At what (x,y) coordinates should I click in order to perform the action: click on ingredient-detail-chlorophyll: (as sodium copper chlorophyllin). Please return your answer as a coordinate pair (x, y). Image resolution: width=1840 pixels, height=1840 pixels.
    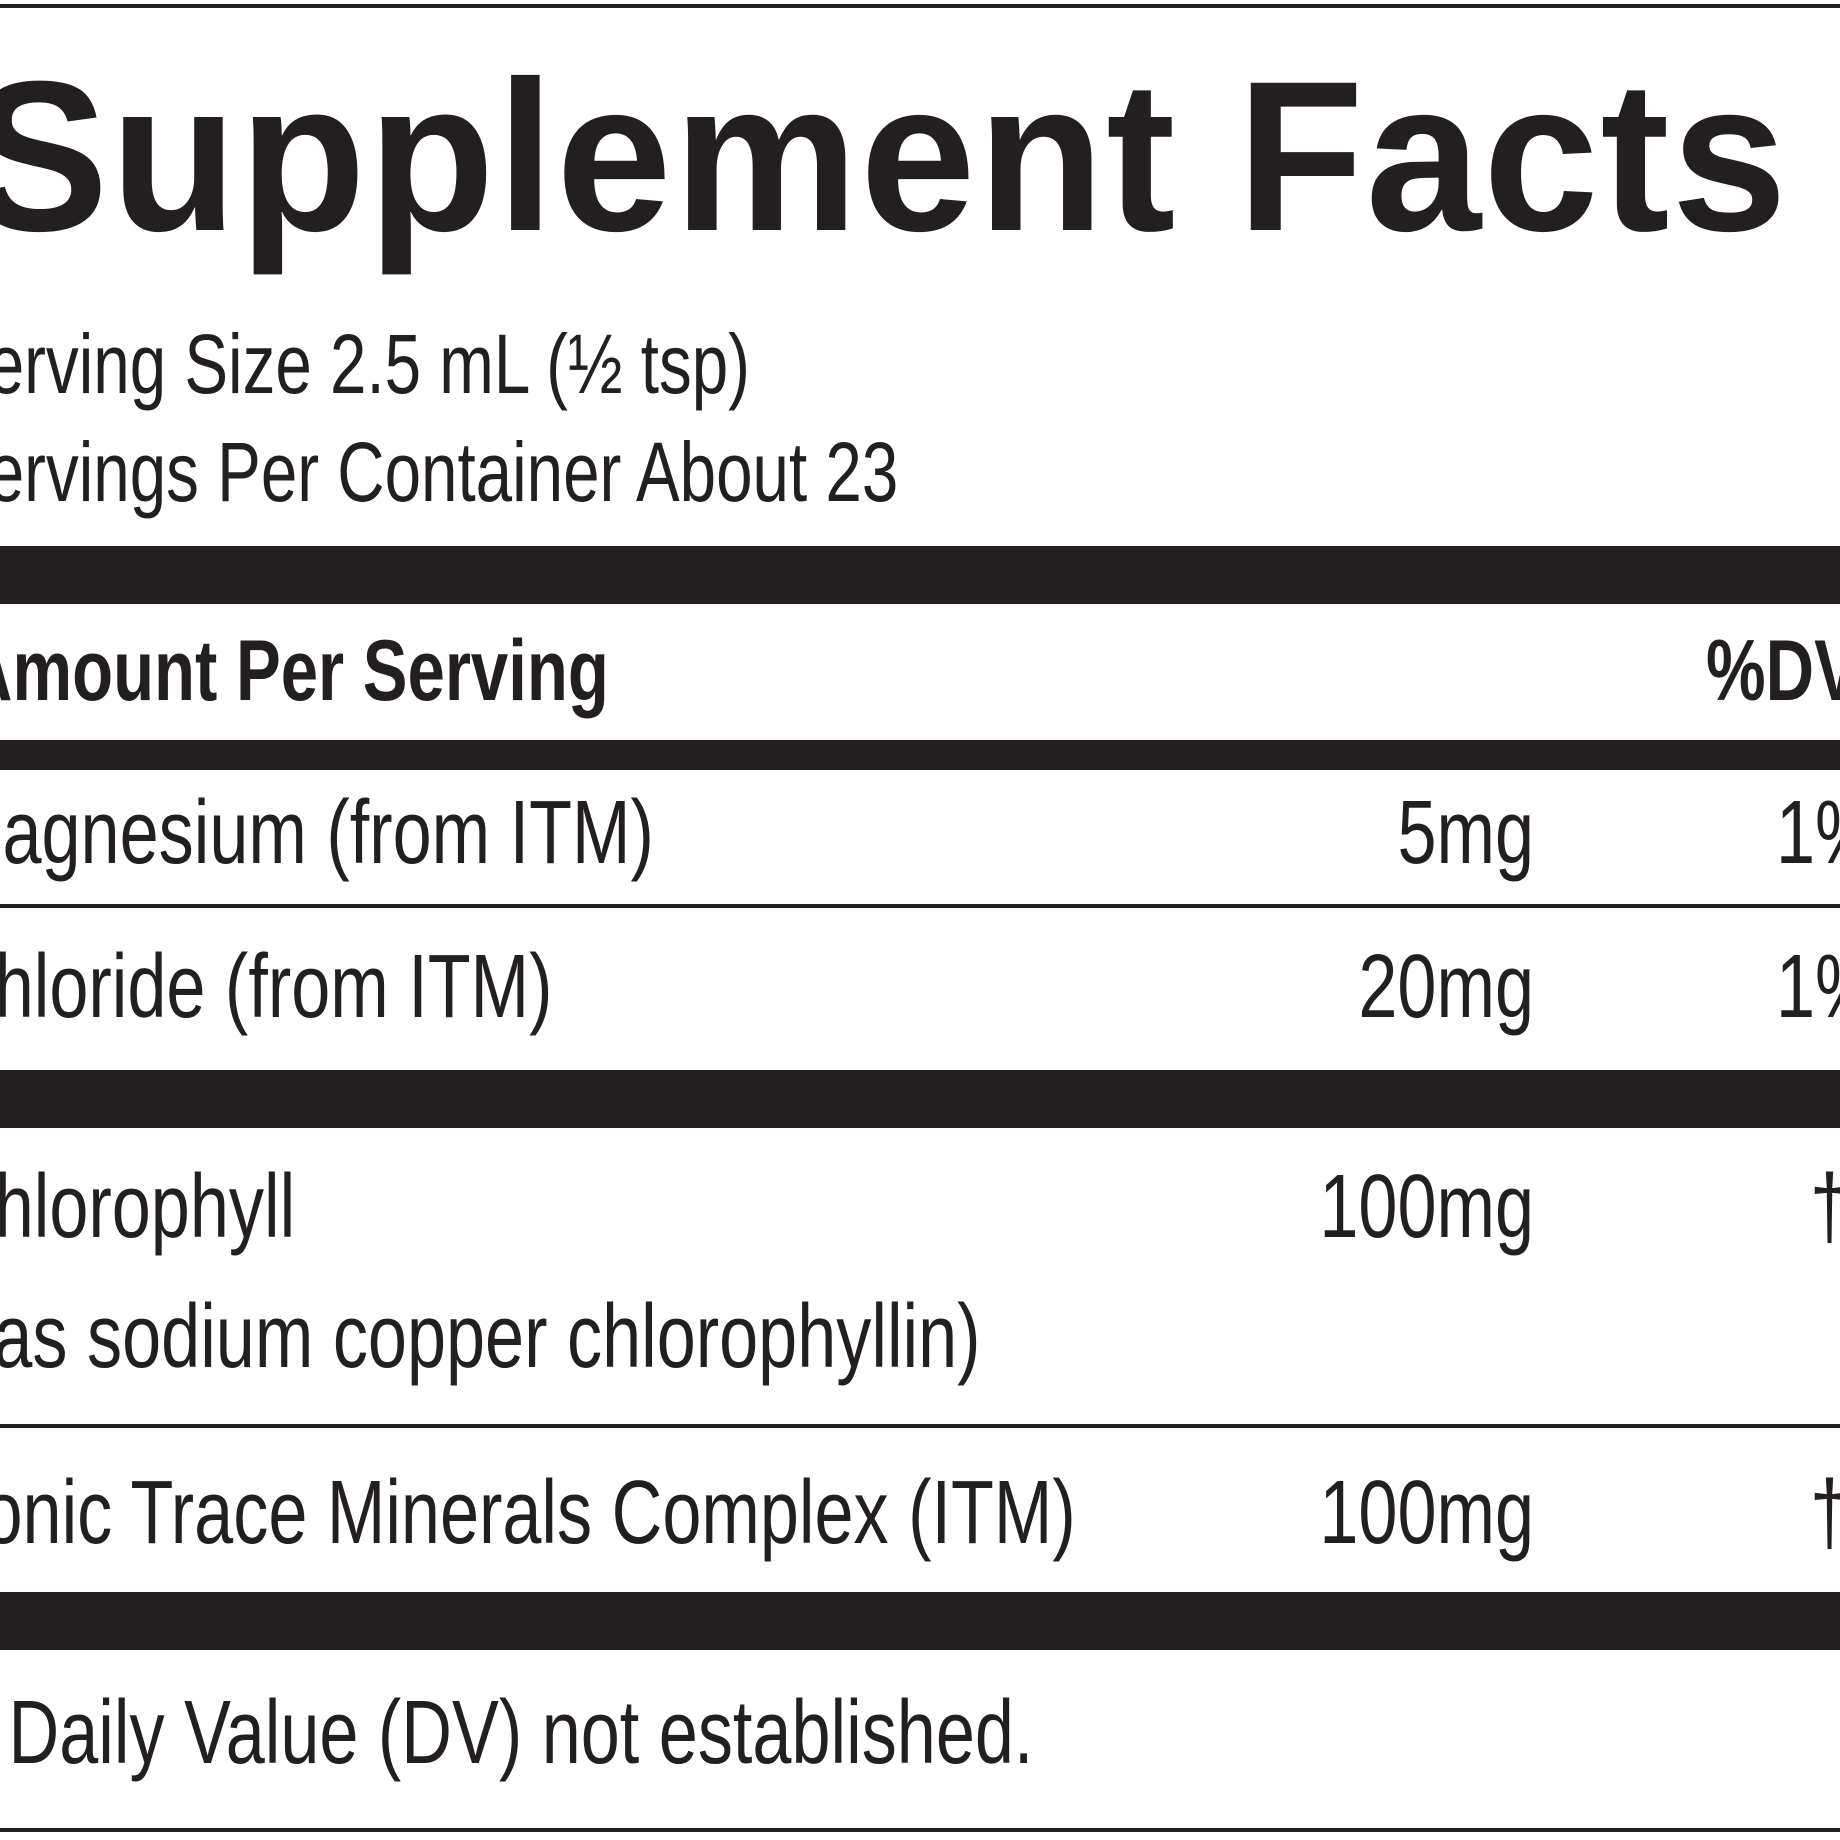
    Looking at the image, I should click on (490, 1337).